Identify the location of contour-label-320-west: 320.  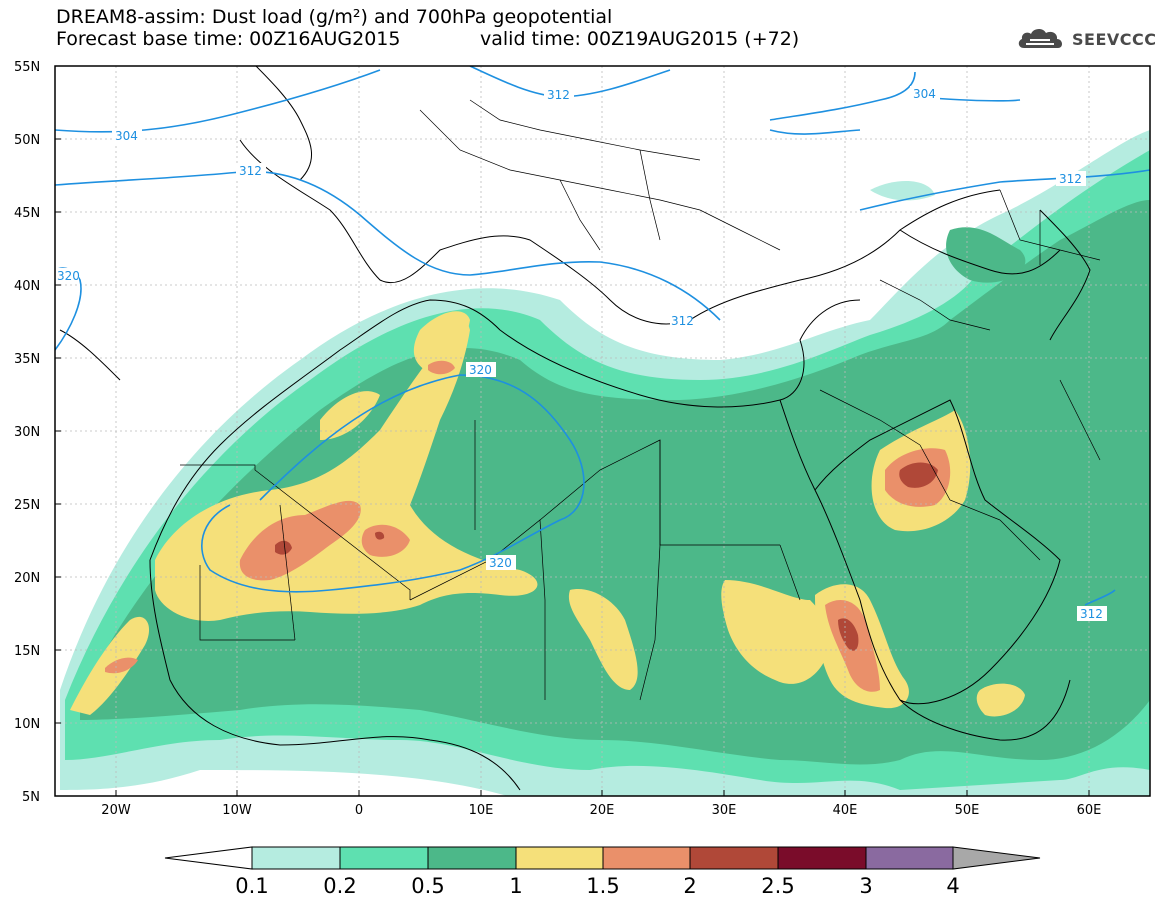
(68, 276).